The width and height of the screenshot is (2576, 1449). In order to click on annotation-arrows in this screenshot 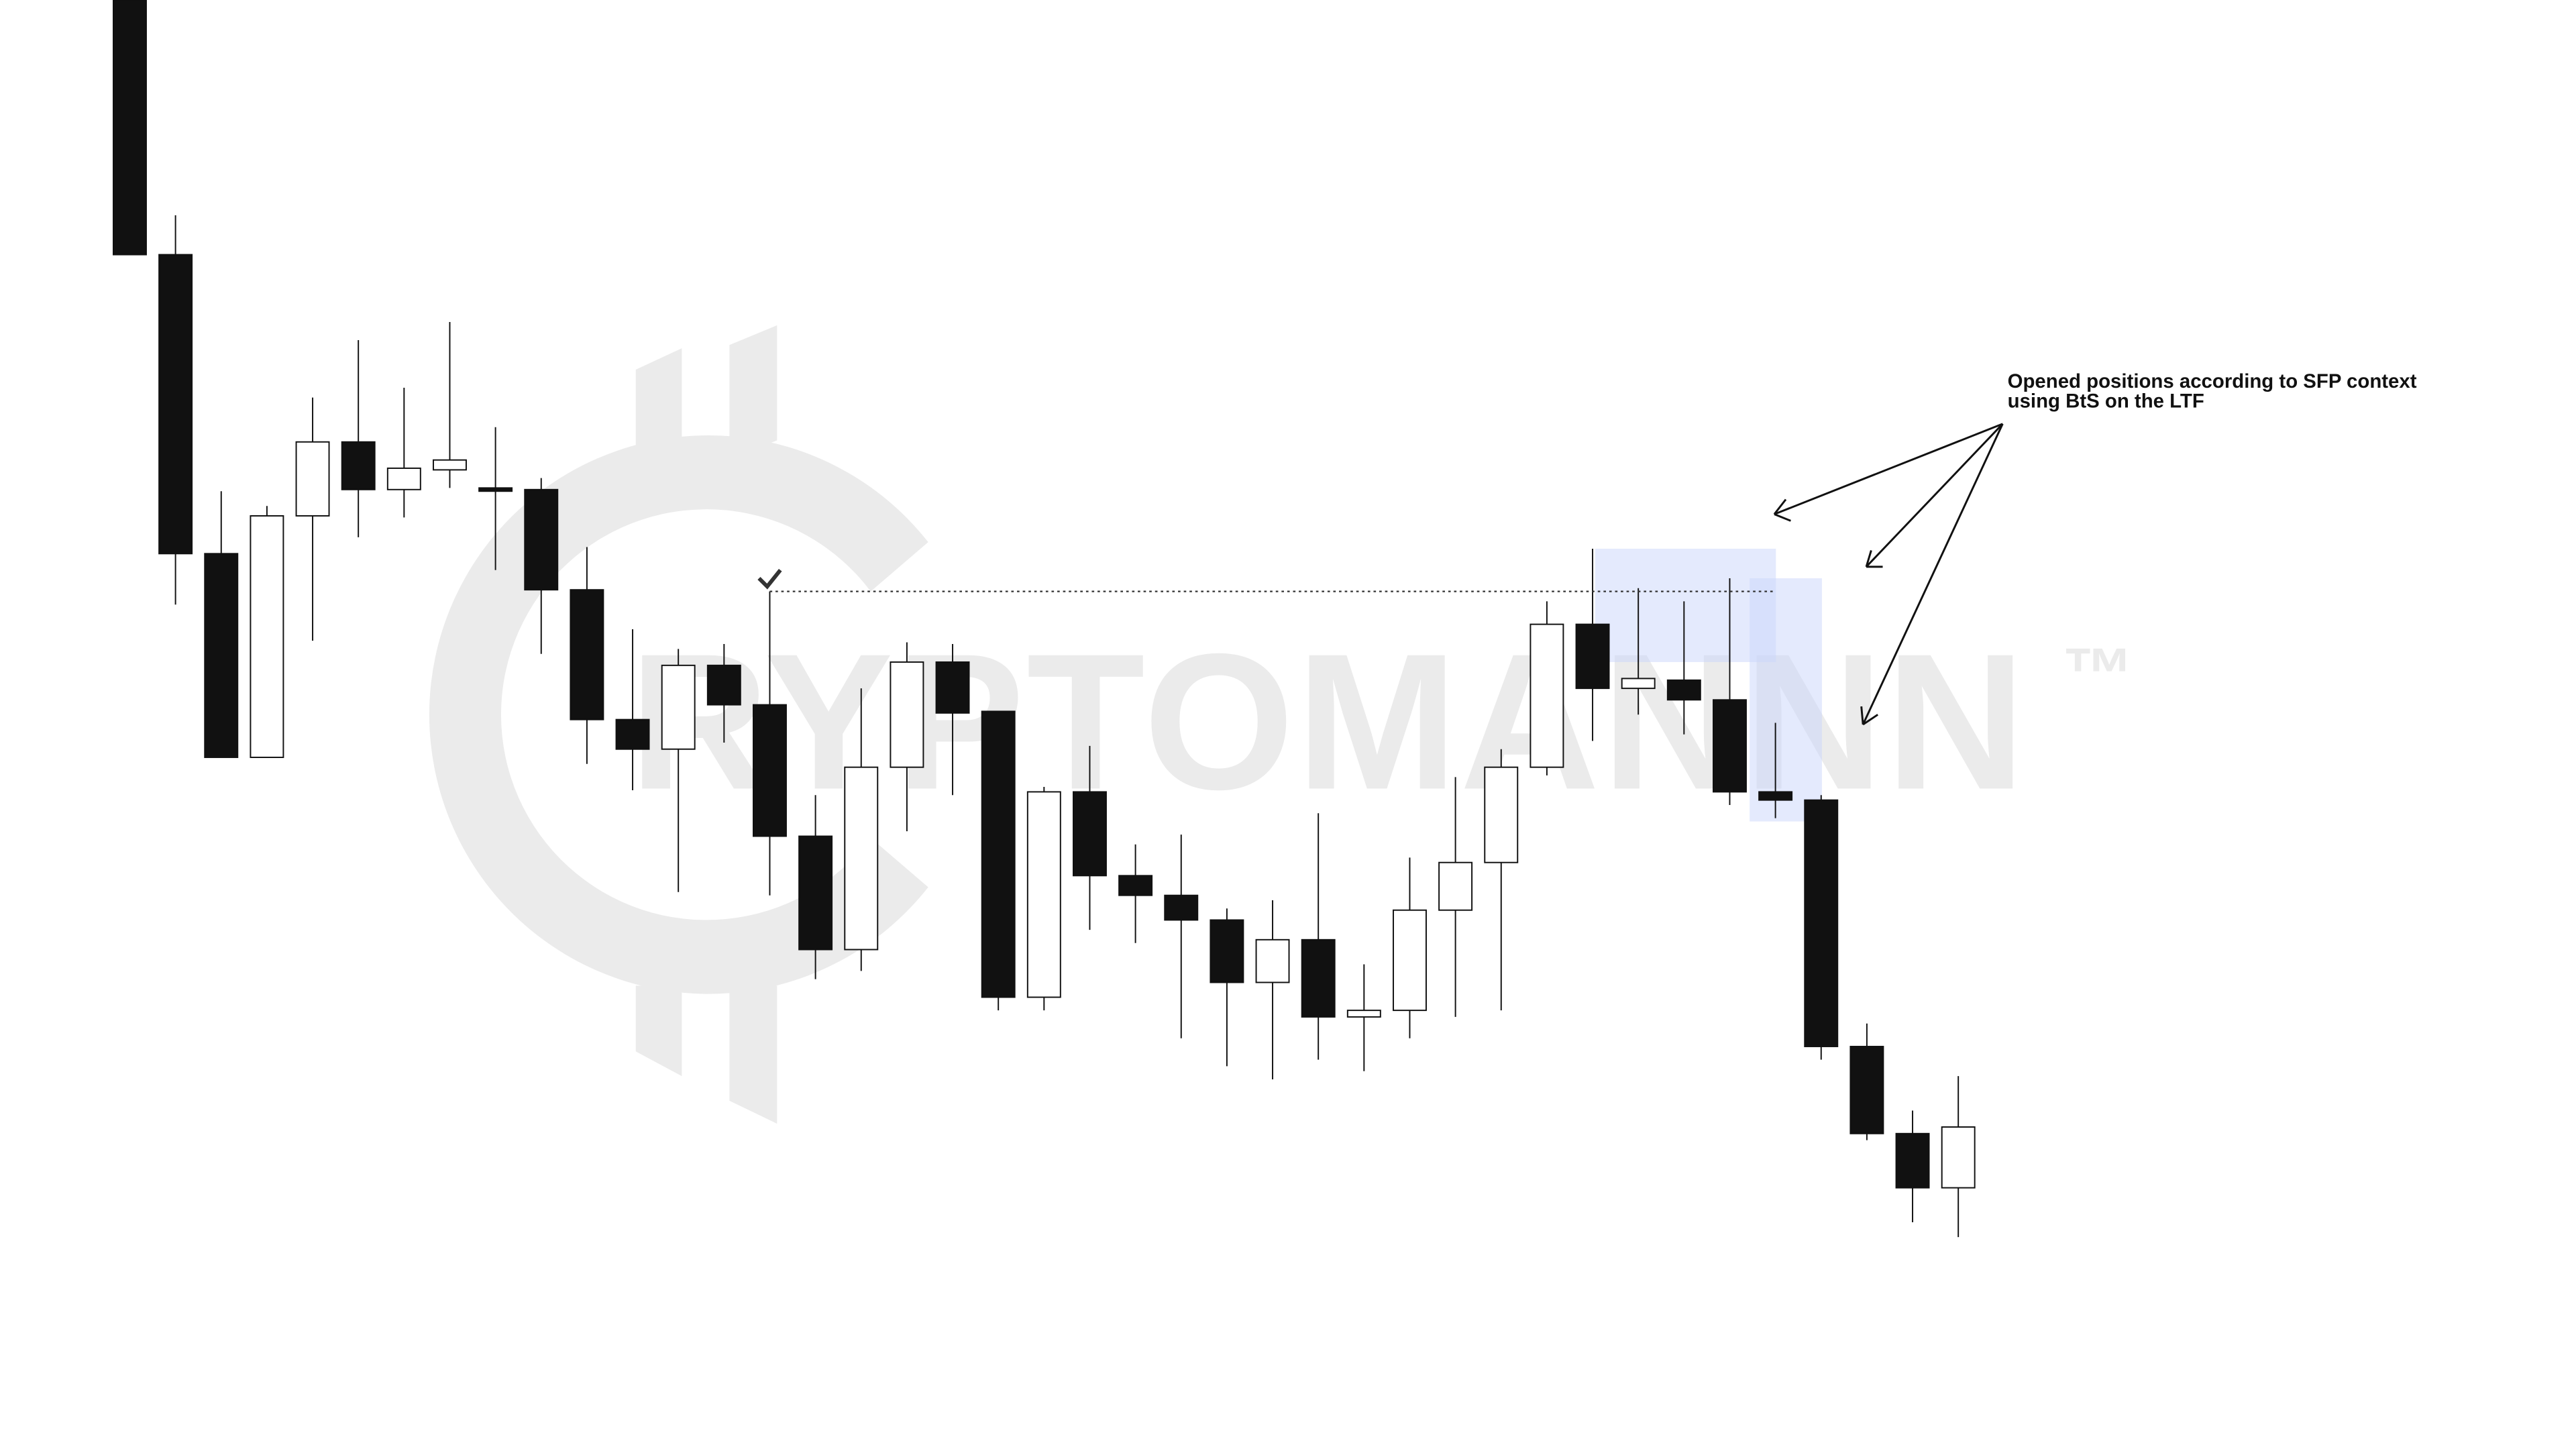, I will do `click(1888, 574)`.